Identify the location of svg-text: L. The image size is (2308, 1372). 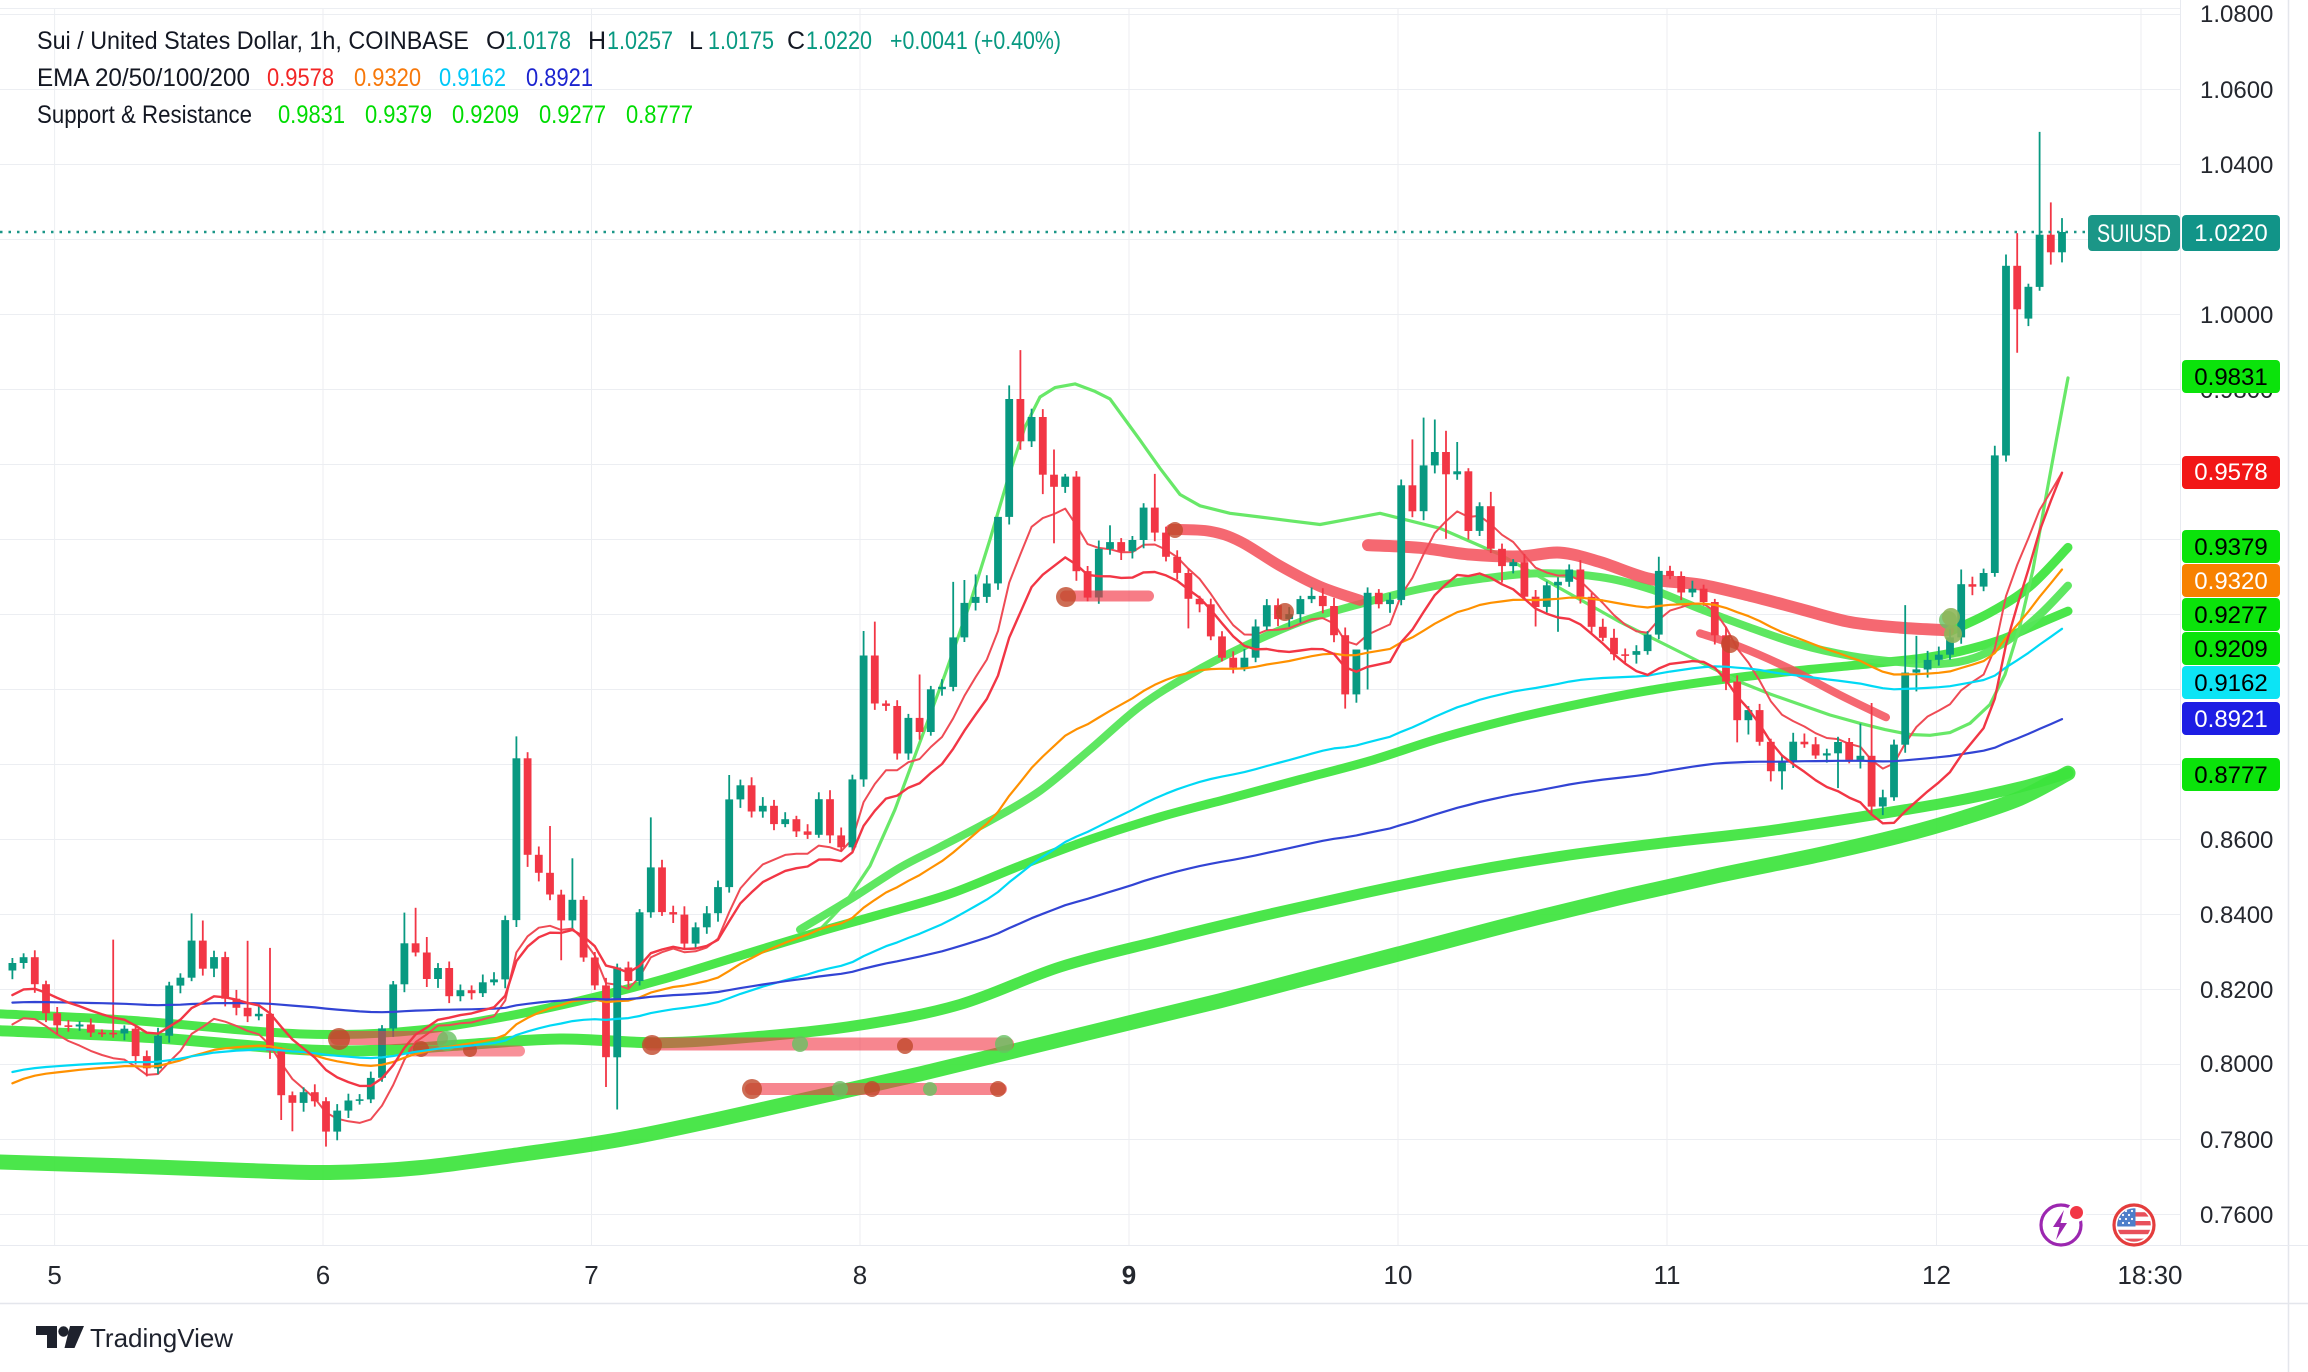
(696, 41).